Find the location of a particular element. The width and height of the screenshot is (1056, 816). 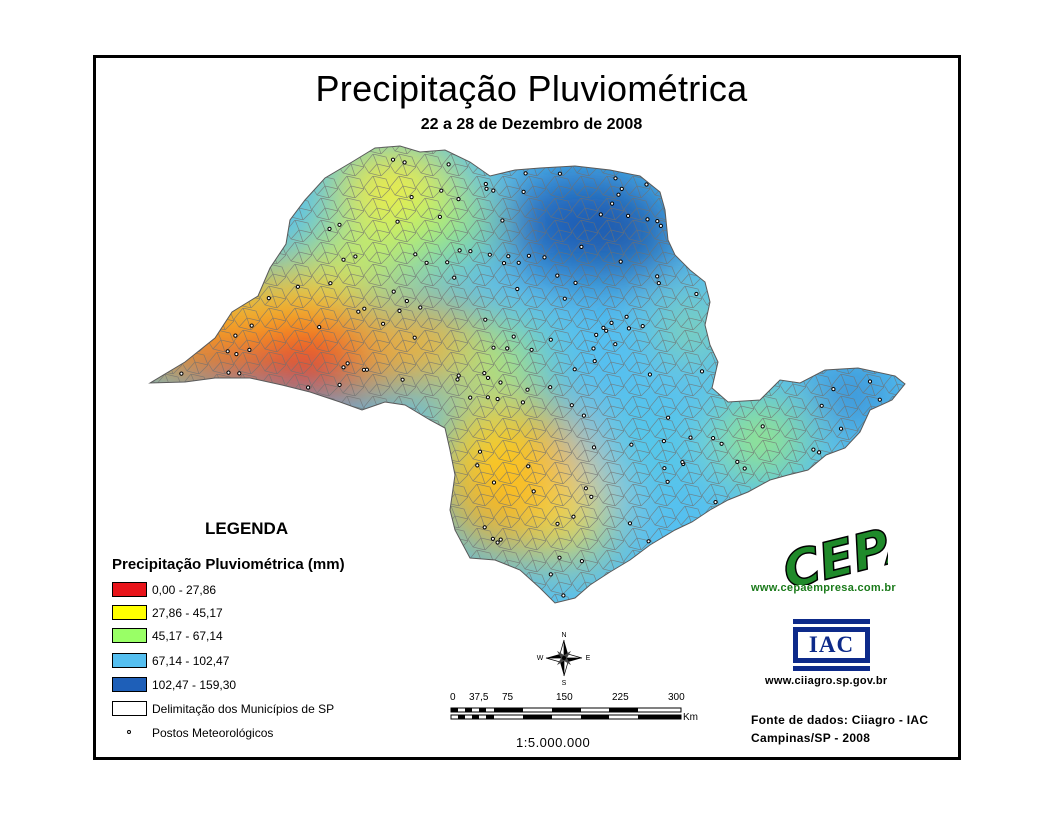

legend-item: Postos Meteorológicos is located at coordinates (192, 732).